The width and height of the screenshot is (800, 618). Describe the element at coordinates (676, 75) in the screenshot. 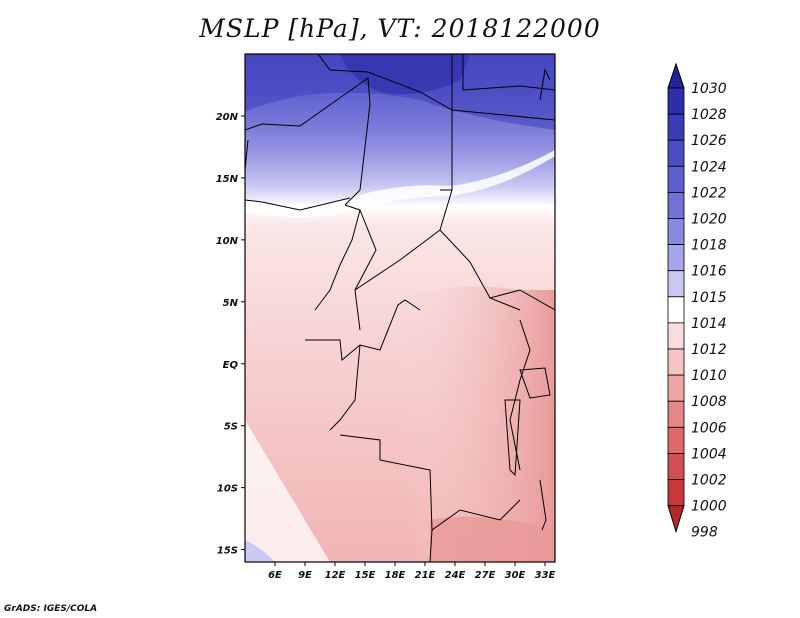

I see `colorbar-top-arrow` at that location.